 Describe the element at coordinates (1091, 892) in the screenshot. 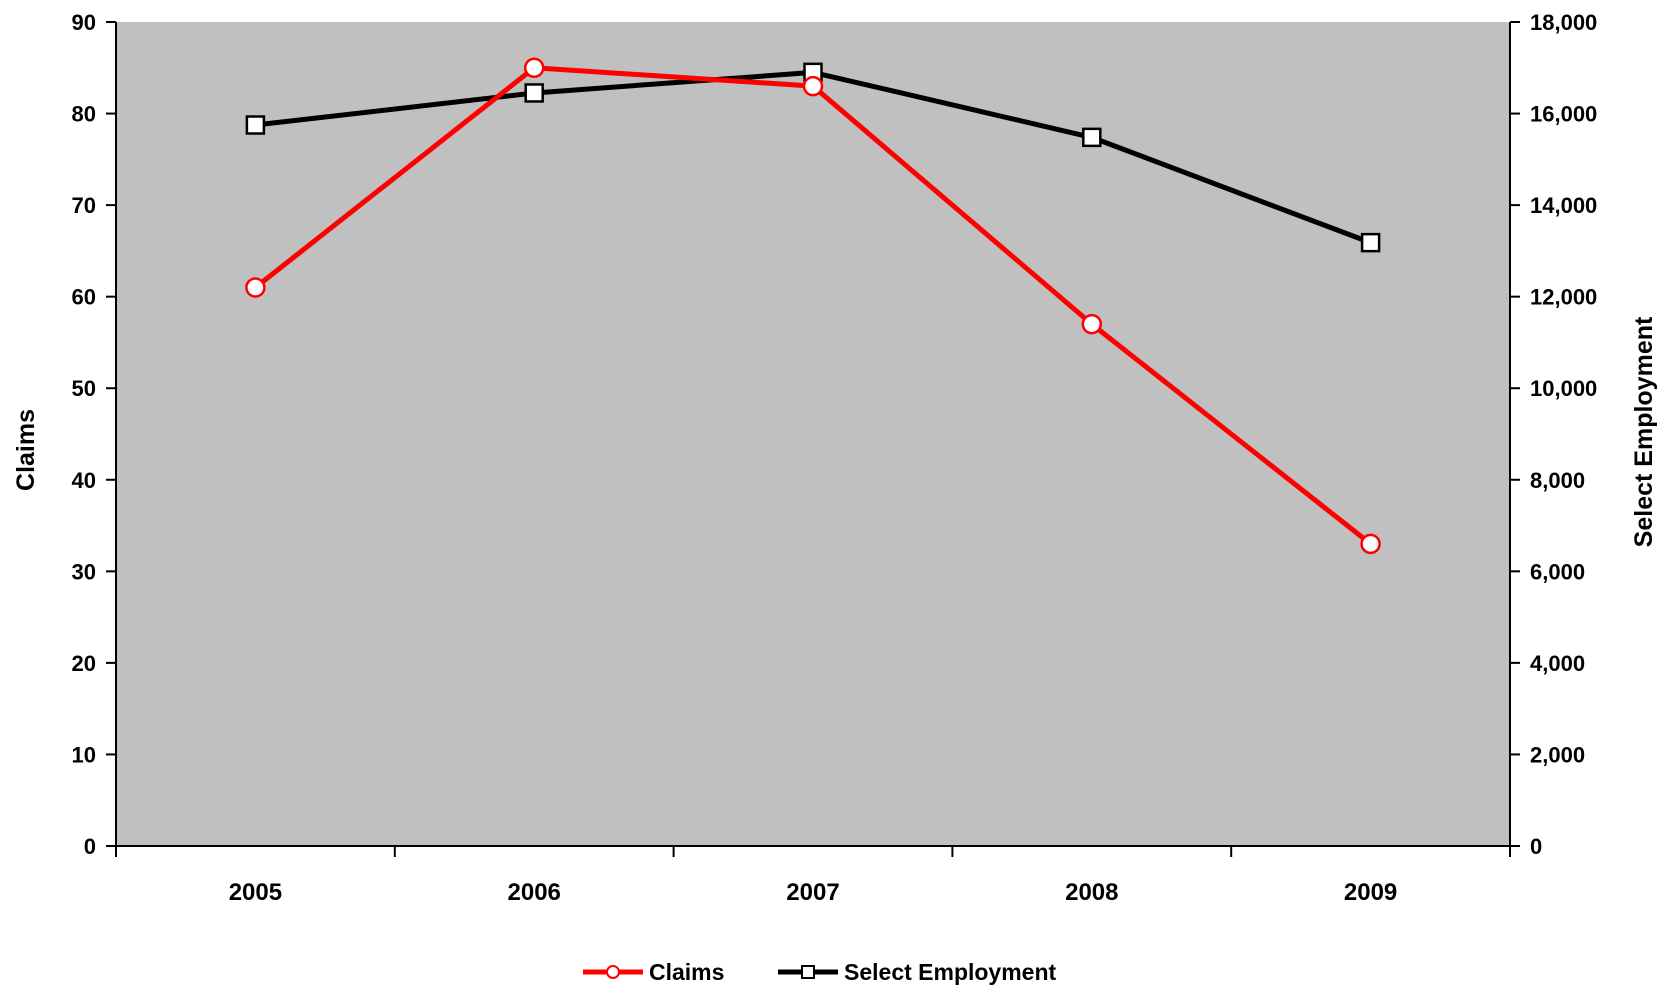

I see `x-tick-label: 2008` at that location.